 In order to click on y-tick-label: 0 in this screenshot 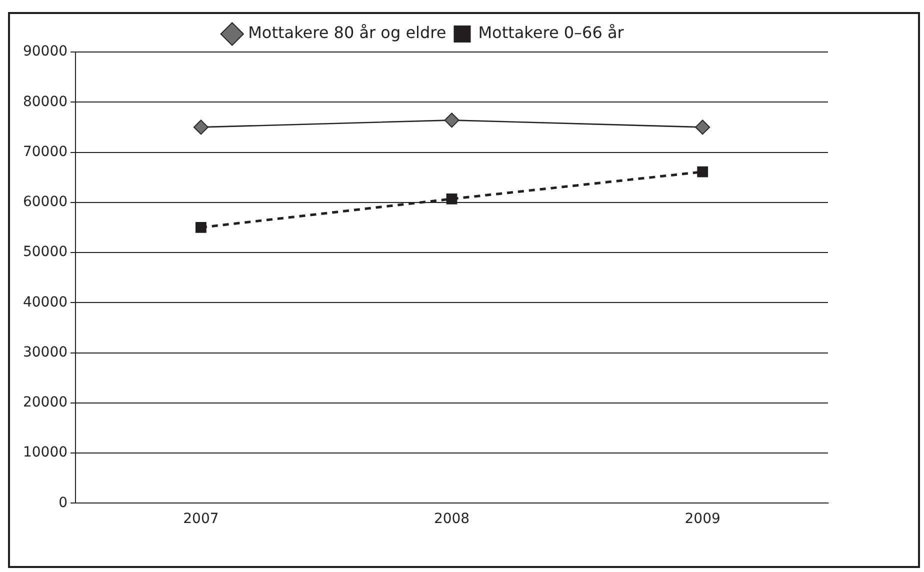, I will do `click(63, 502)`.